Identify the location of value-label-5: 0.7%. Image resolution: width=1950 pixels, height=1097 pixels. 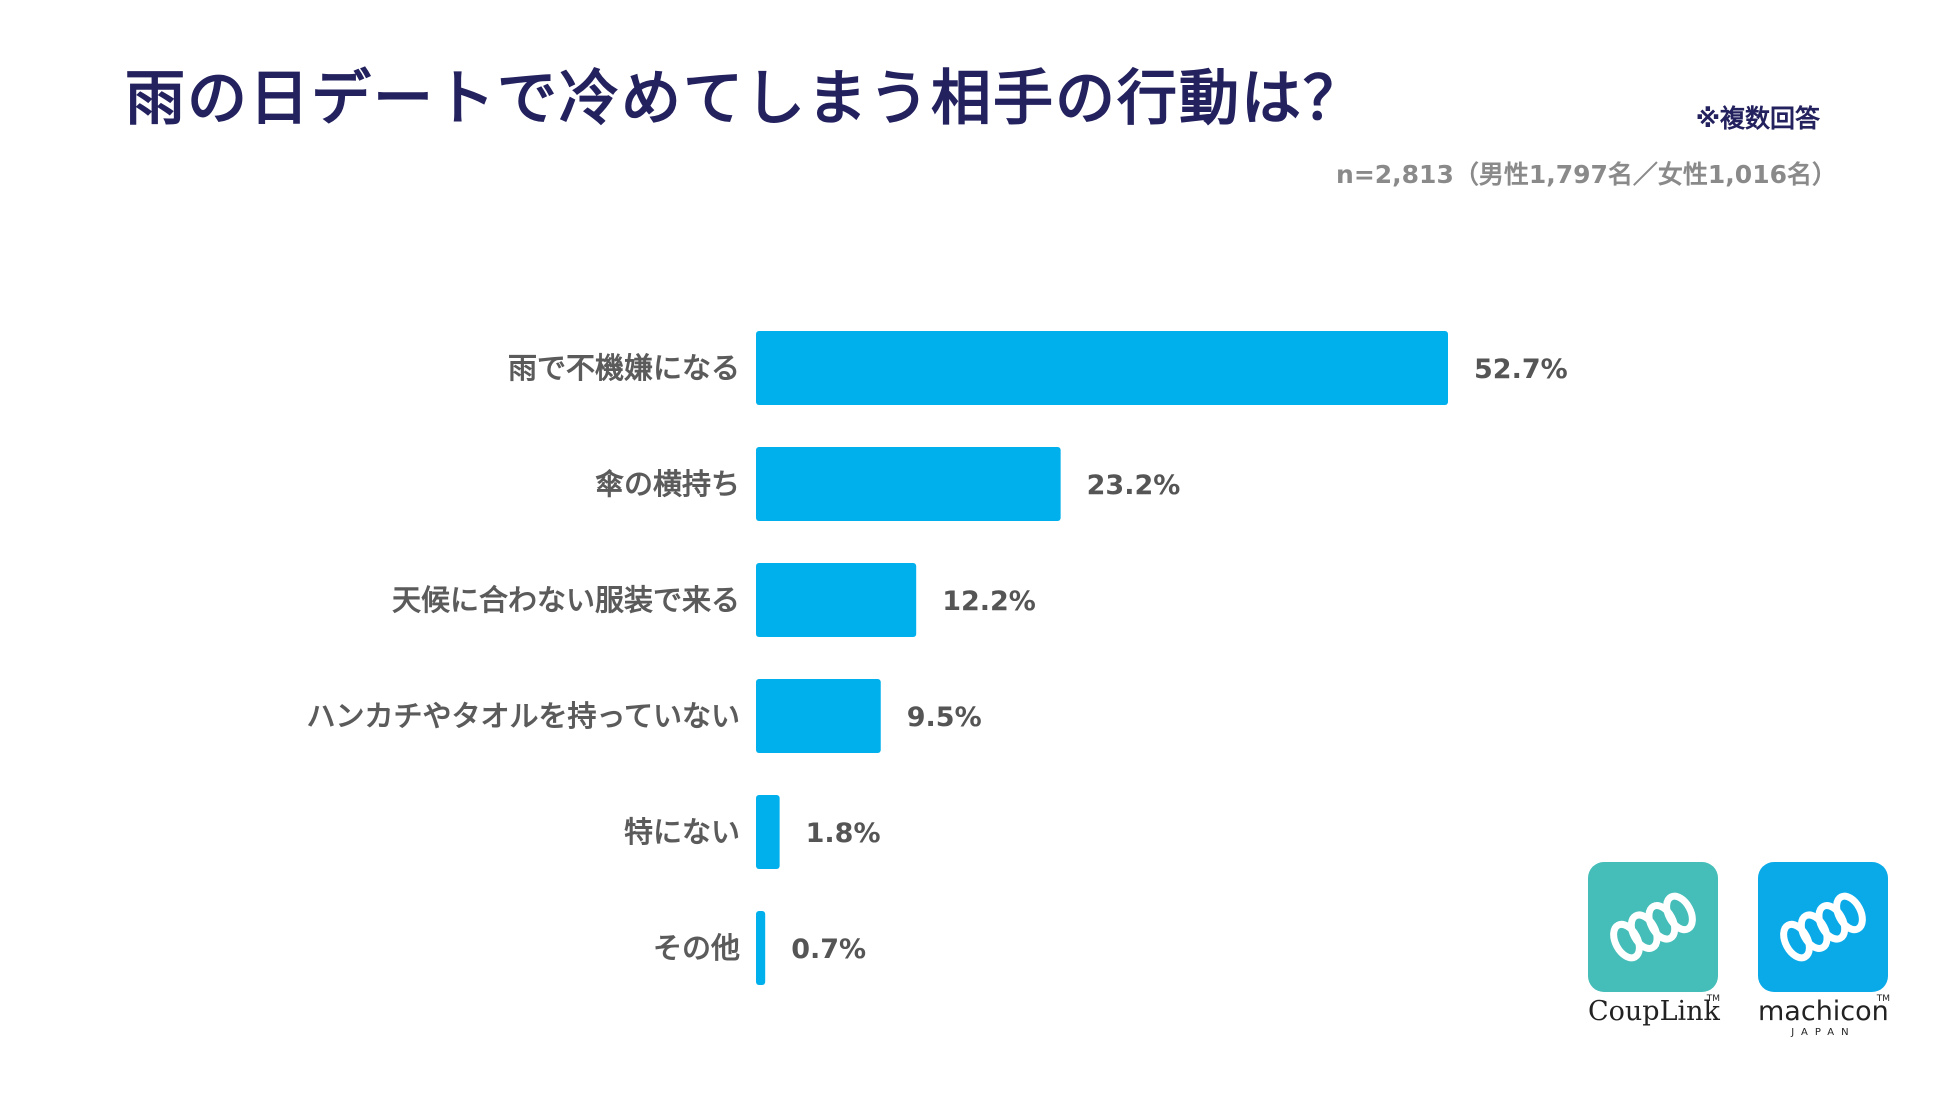
(828, 949).